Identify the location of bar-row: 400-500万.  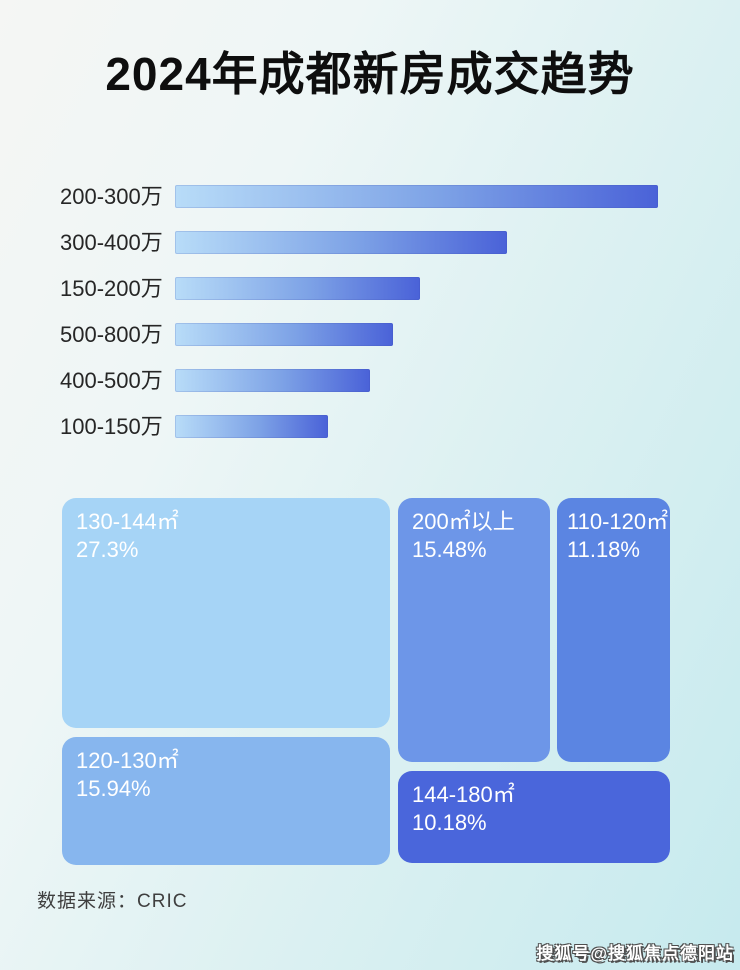
(370, 380).